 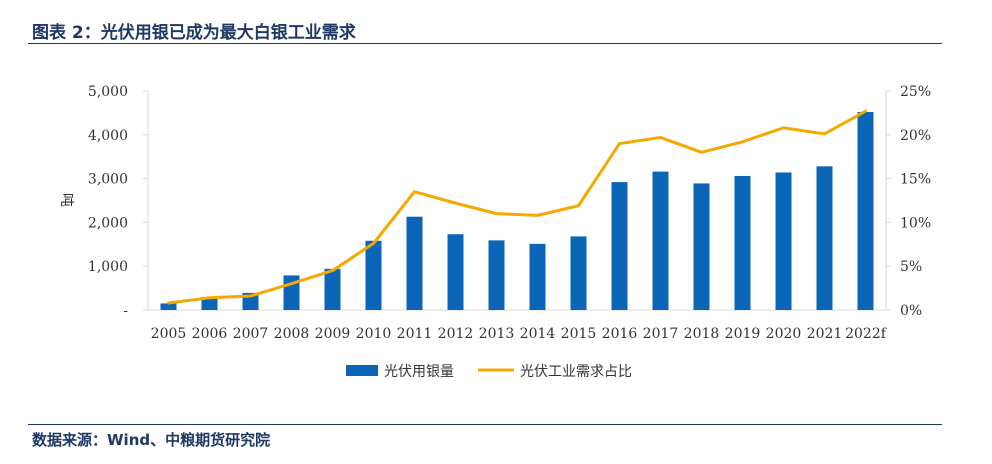 What do you see at coordinates (579, 334) in the screenshot?
I see `x-tick-label: 2015` at bounding box center [579, 334].